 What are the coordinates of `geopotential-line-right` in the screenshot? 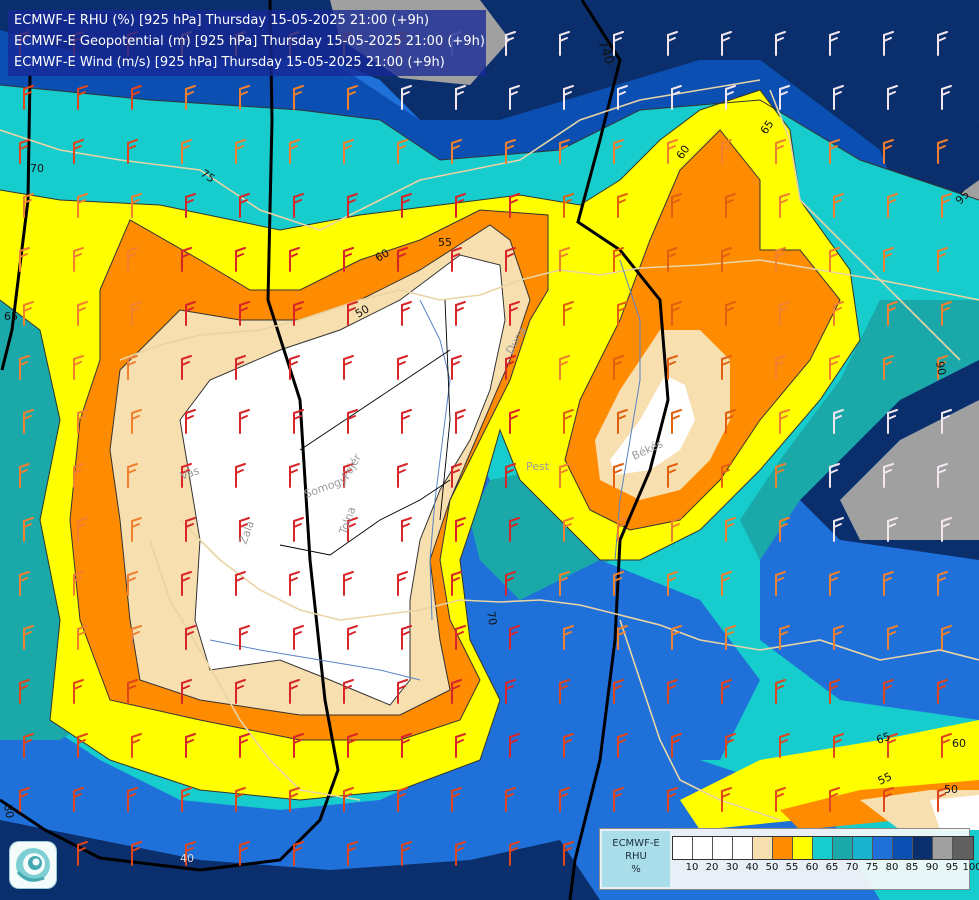 It's located at (619, 450).